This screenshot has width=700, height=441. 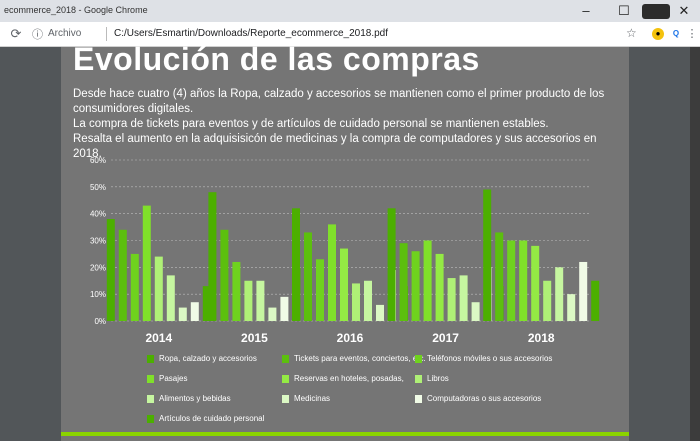 I want to click on legend-item: Artículos de cuidado personal, so click(x=205, y=420).